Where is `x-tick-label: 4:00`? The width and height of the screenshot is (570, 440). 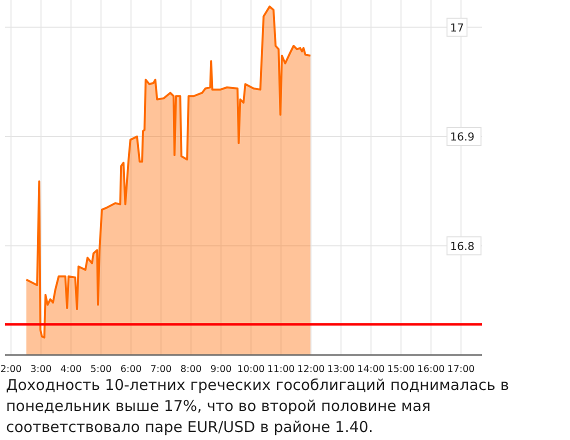 x-tick-label: 4:00 is located at coordinates (71, 369).